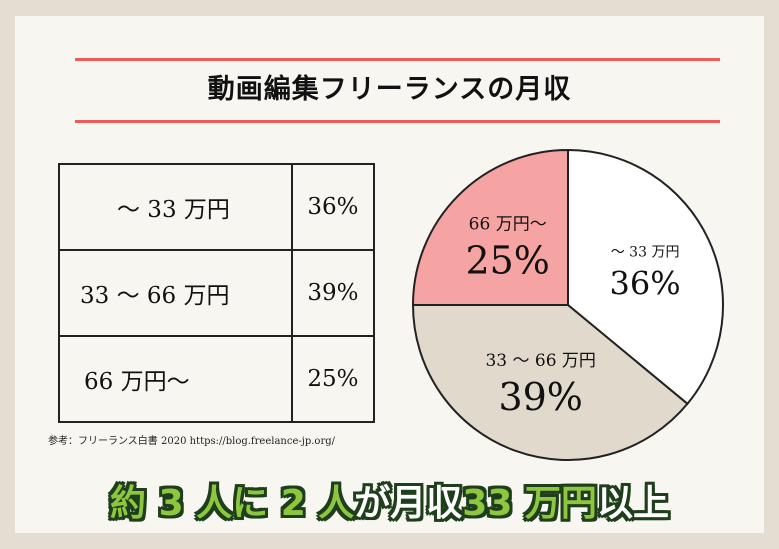  What do you see at coordinates (408, 503) in the screenshot?
I see `headline-part-2: が月収` at bounding box center [408, 503].